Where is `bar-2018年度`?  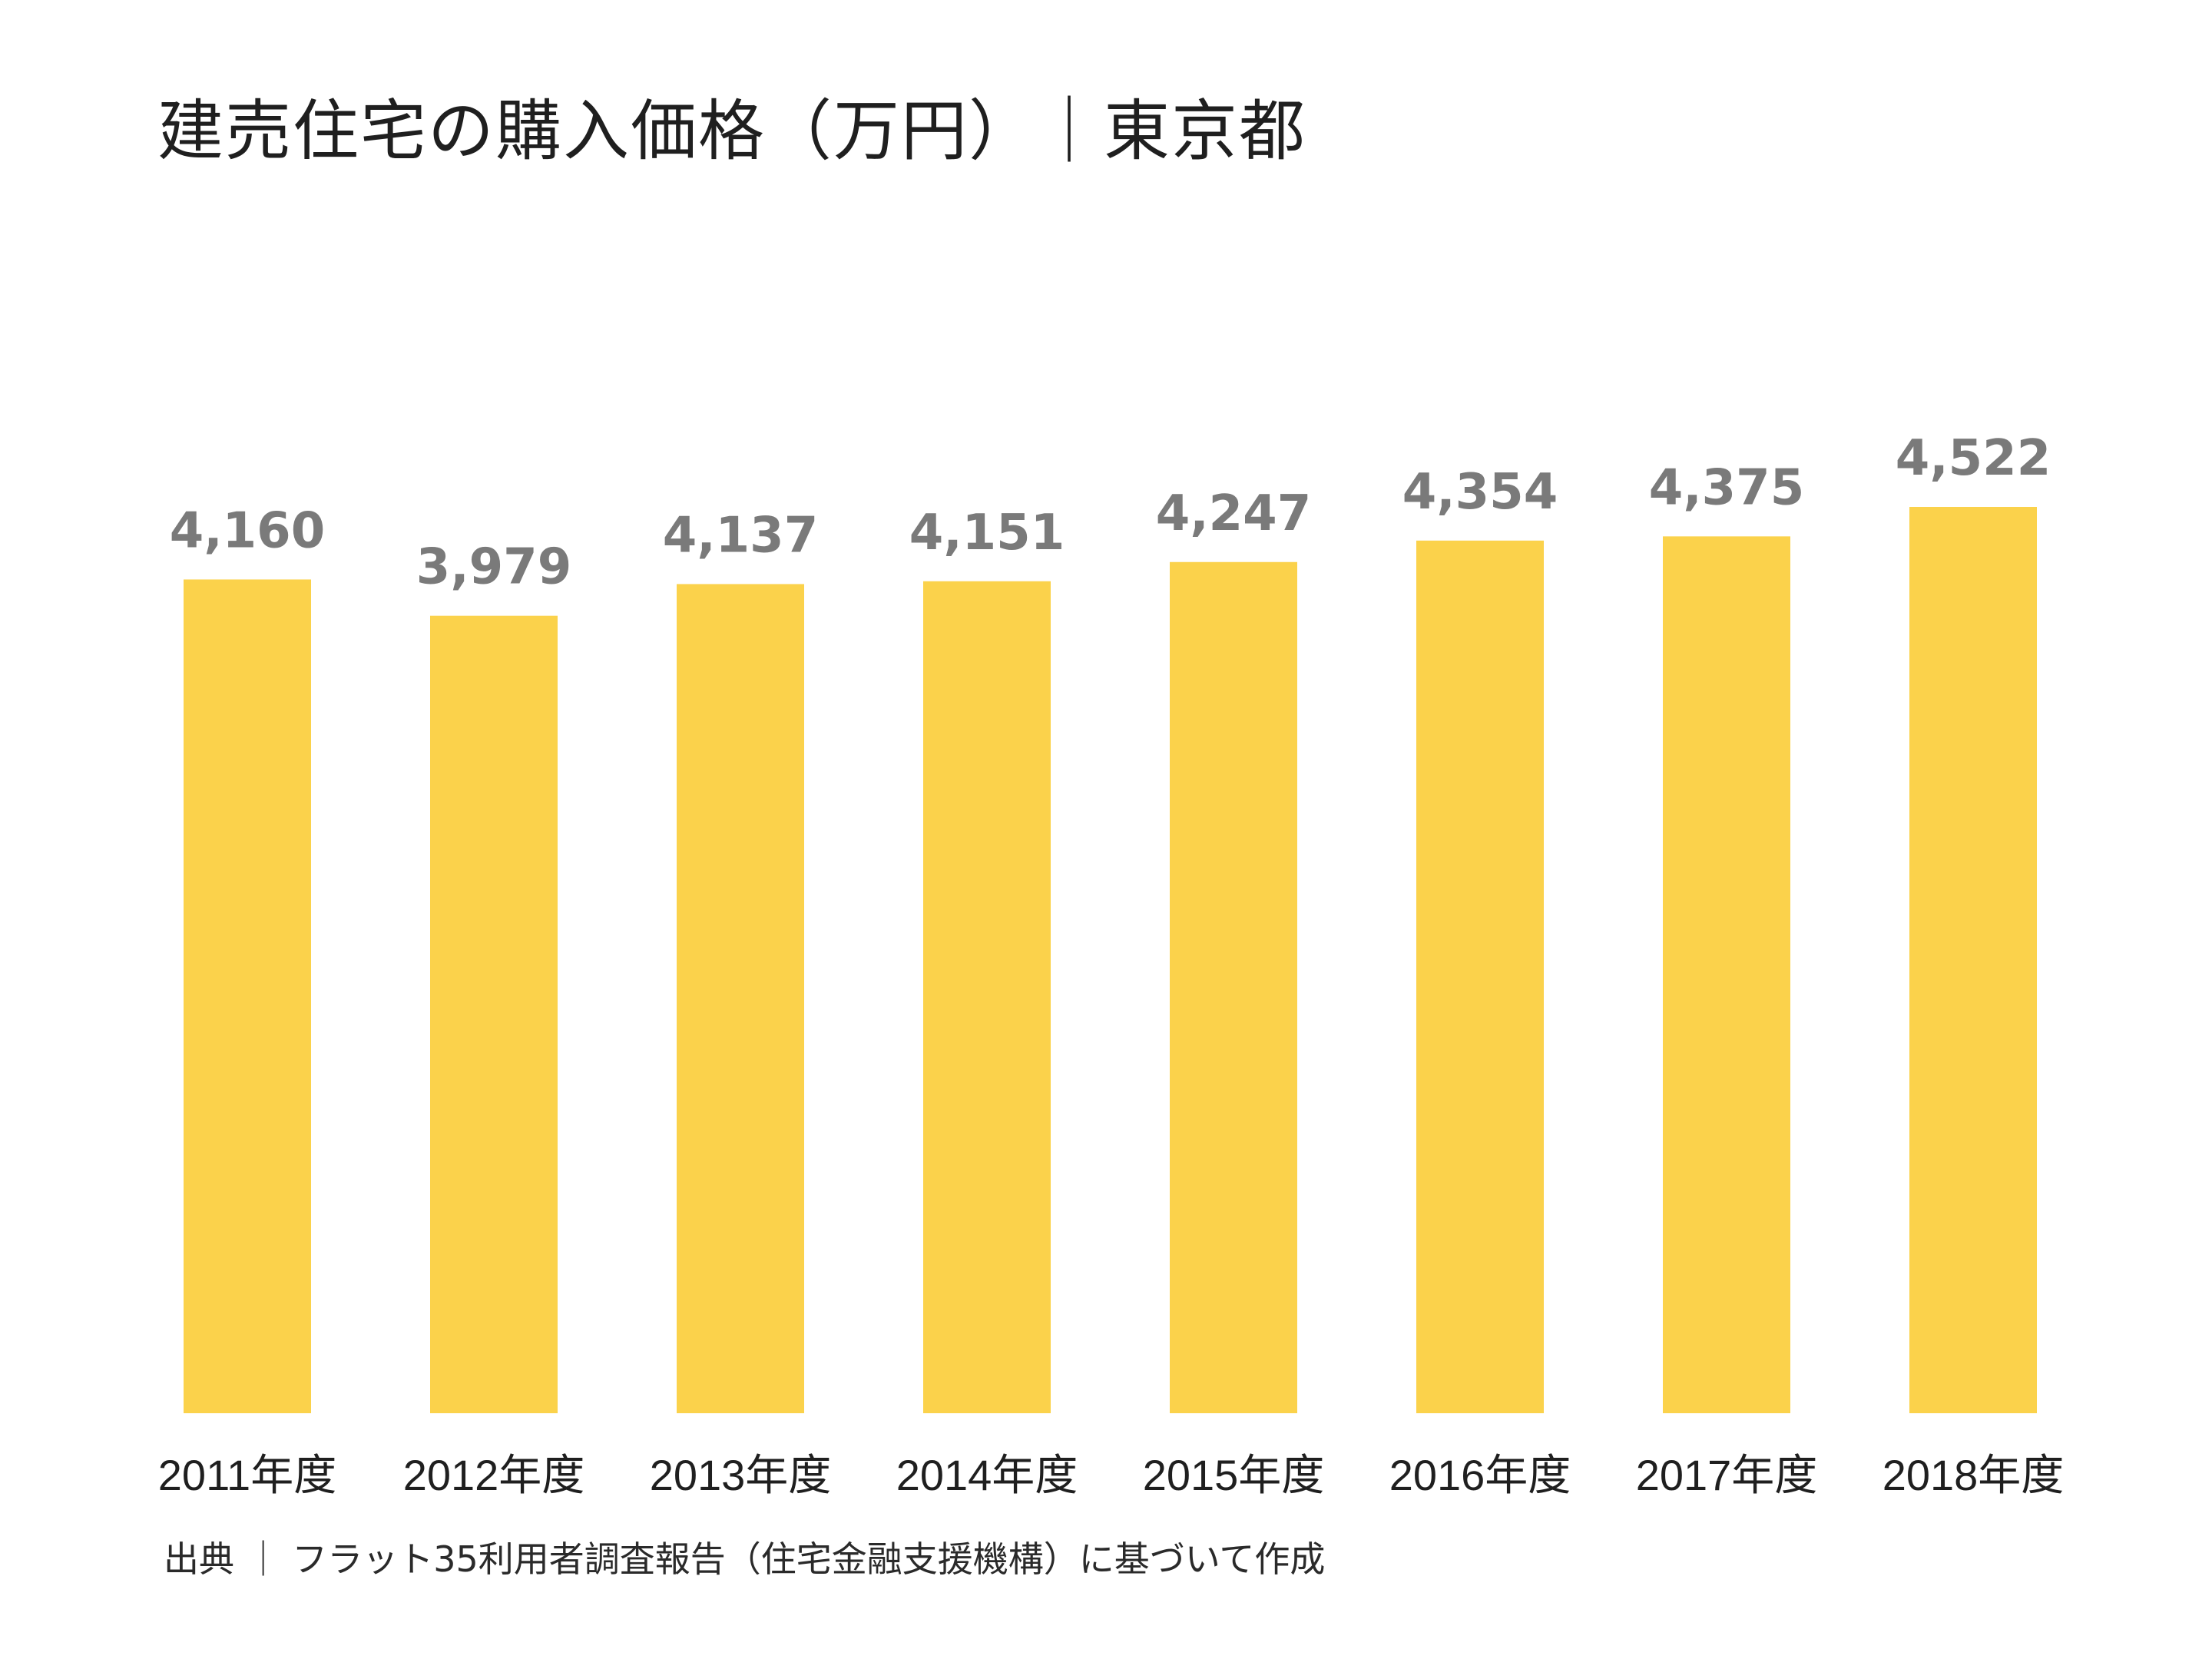 bar-2018年度 is located at coordinates (1973, 960).